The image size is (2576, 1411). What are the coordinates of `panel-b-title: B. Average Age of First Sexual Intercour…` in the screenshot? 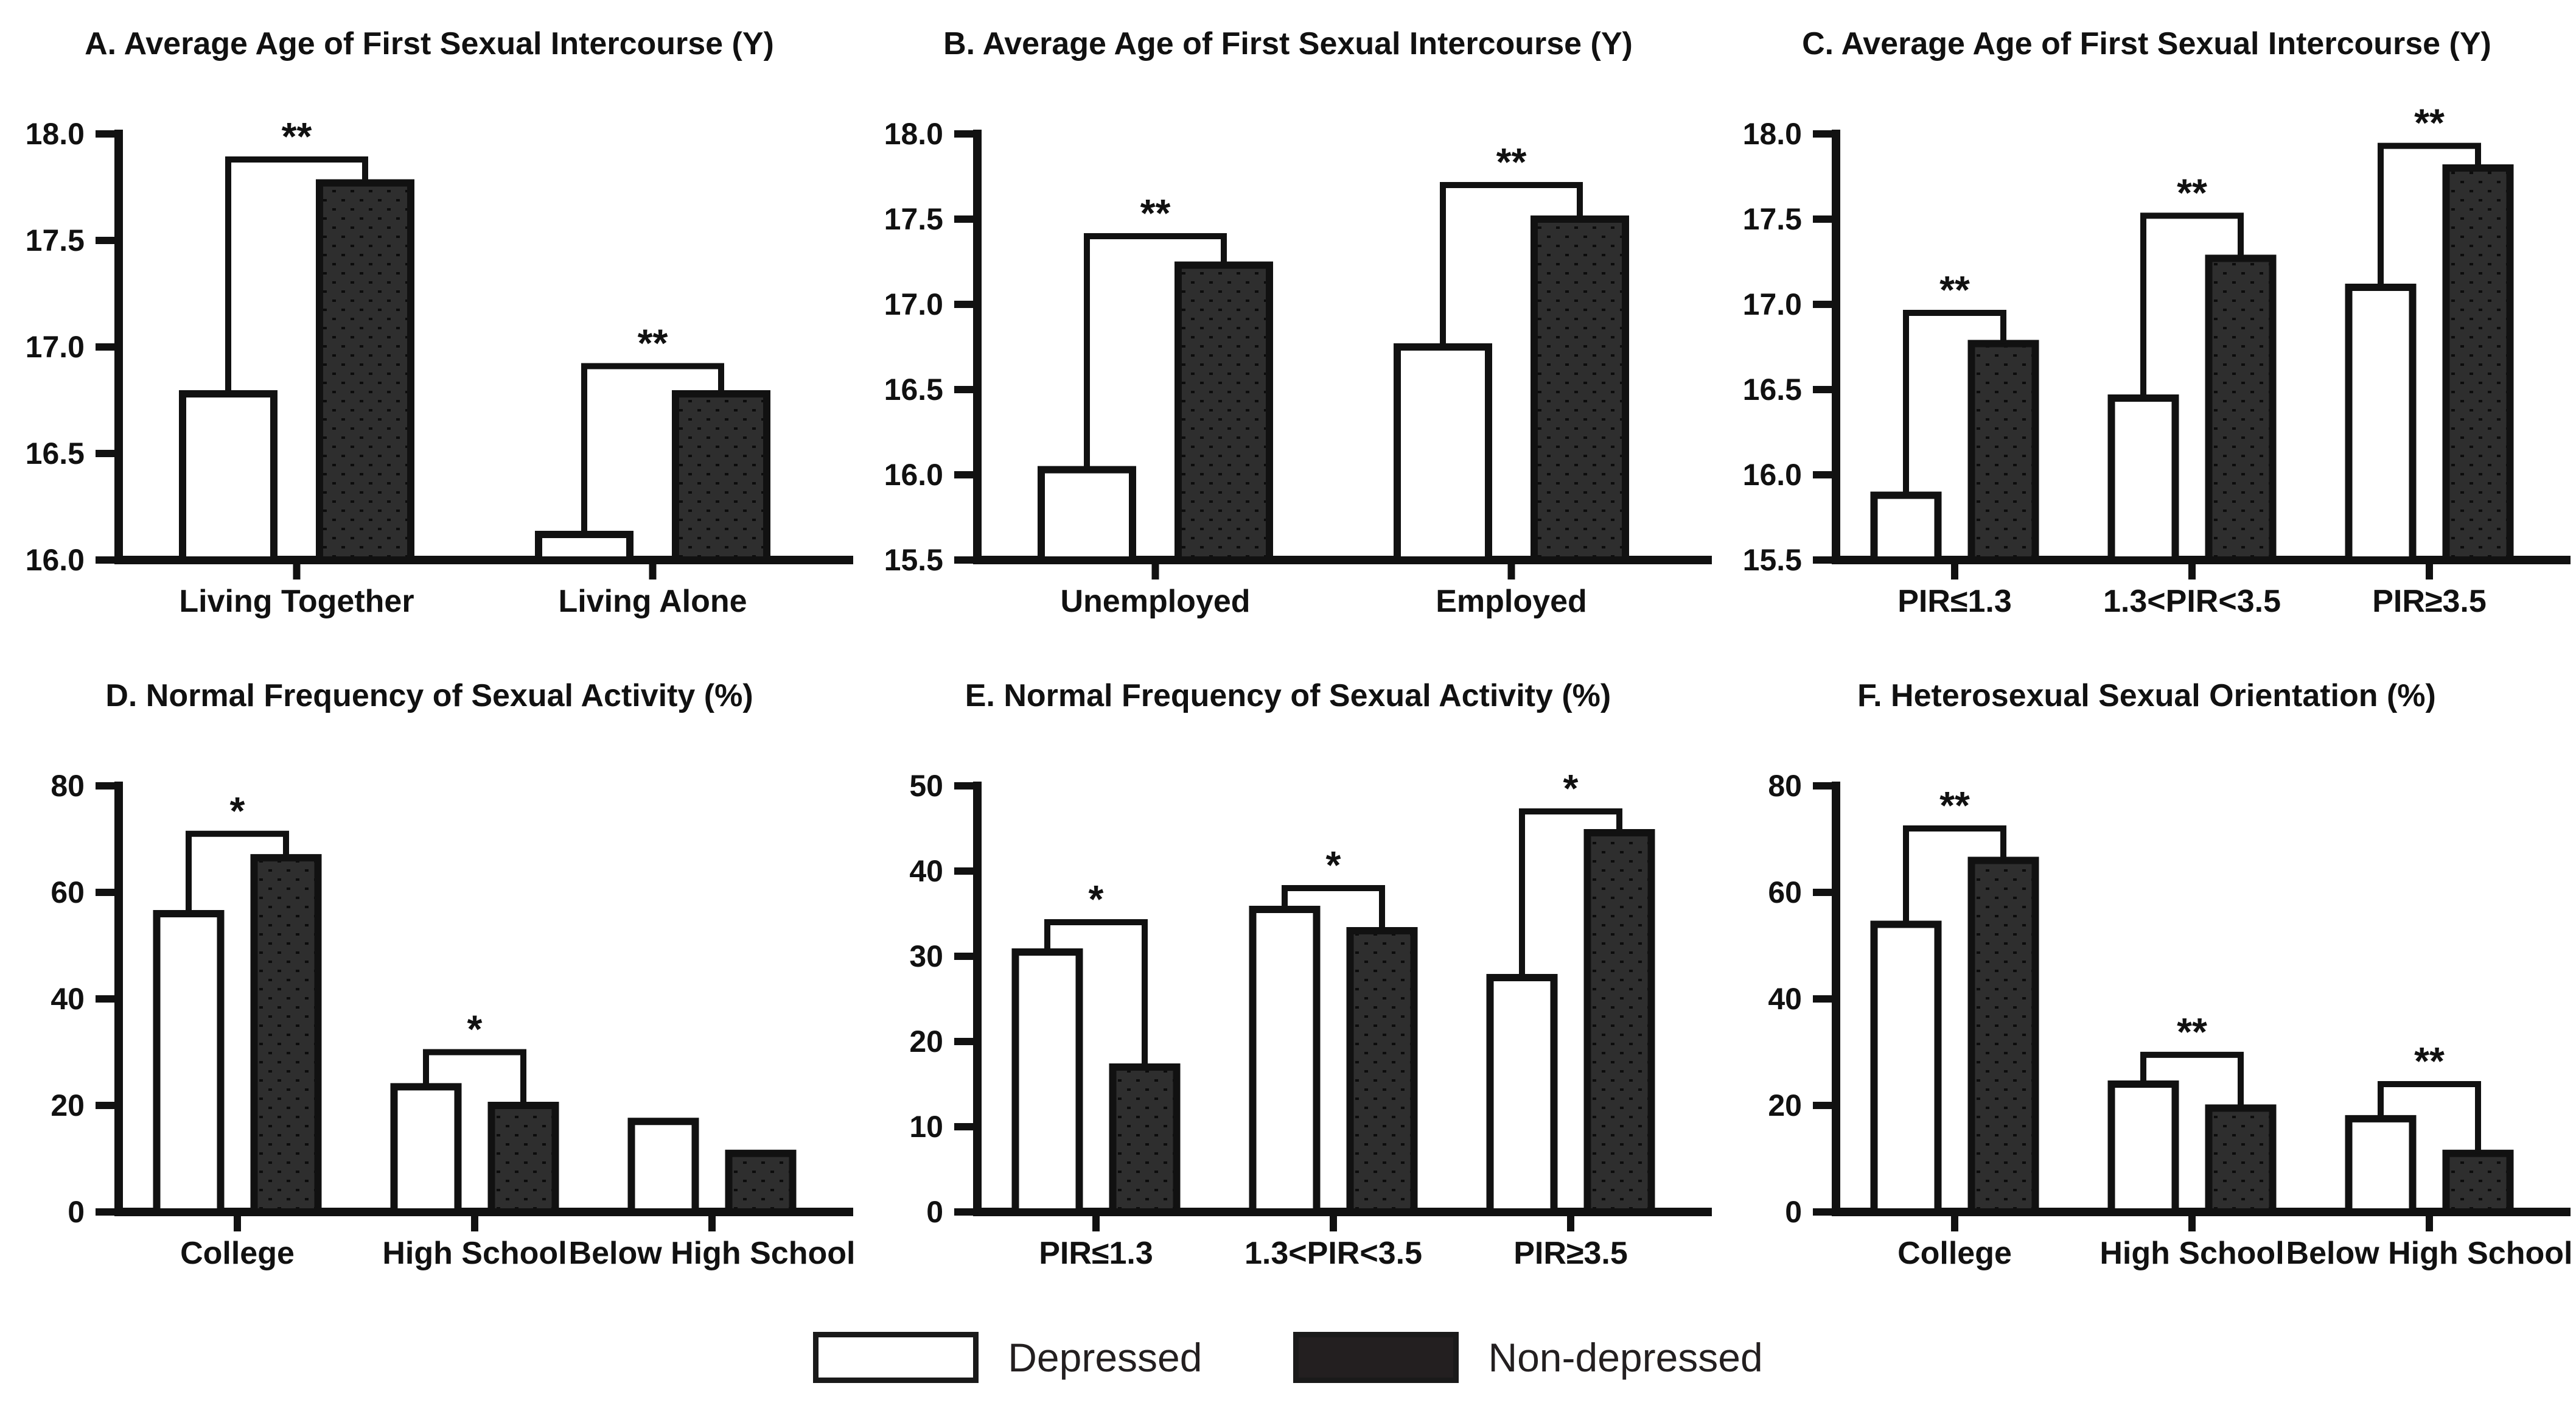 It's located at (1288, 43).